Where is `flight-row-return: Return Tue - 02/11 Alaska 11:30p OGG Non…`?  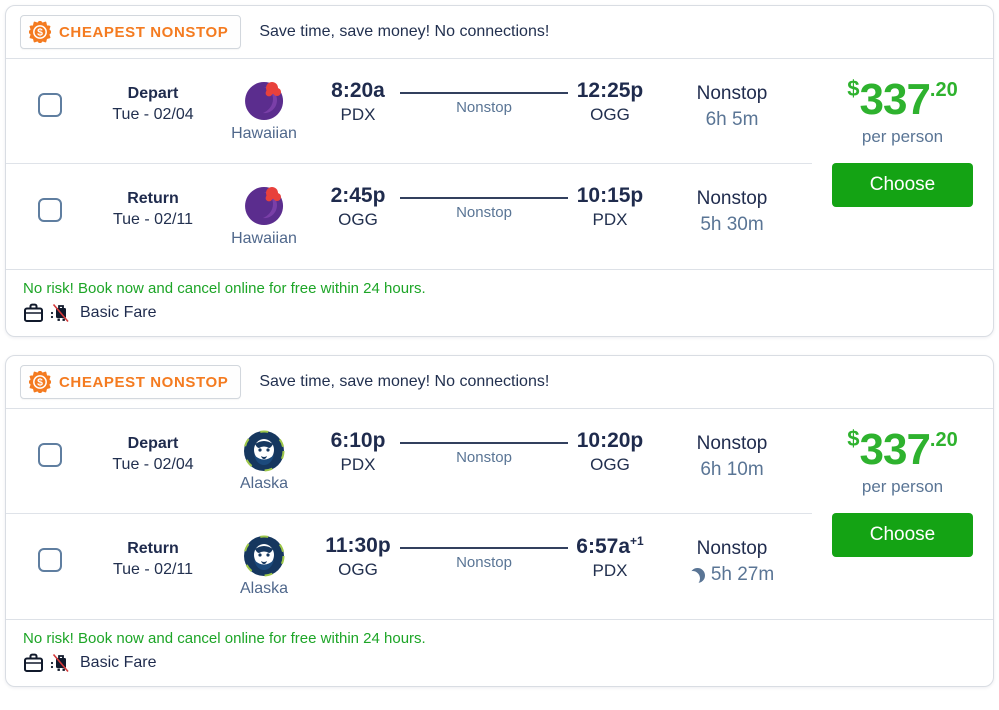
flight-row-return: Return Tue - 02/11 Alaska 11:30p OGG Non… is located at coordinates (409, 566).